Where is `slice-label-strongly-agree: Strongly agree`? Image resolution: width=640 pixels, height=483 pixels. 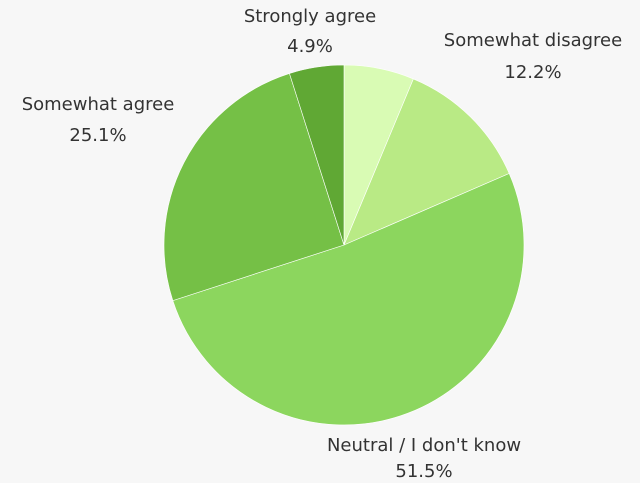 slice-label-strongly-agree: Strongly agree is located at coordinates (310, 16).